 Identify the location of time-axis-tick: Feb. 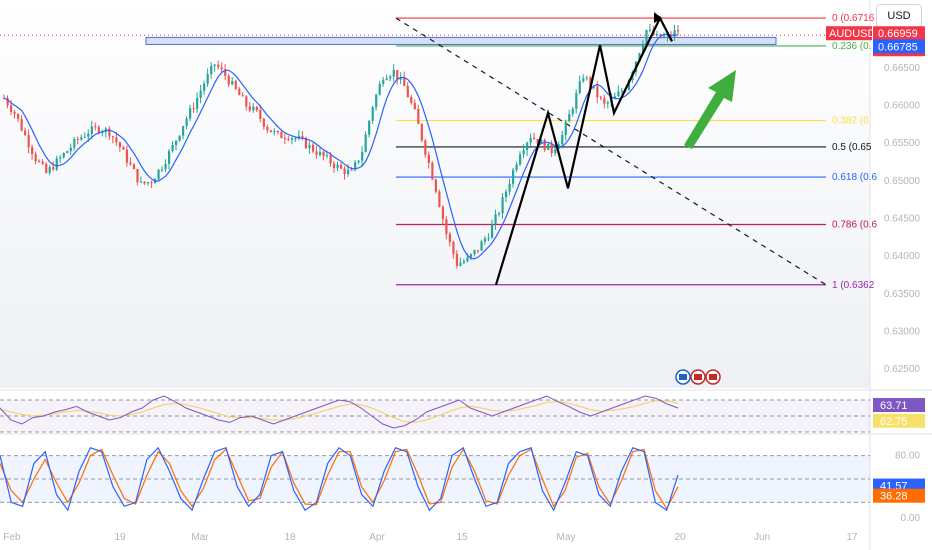
(12, 537).